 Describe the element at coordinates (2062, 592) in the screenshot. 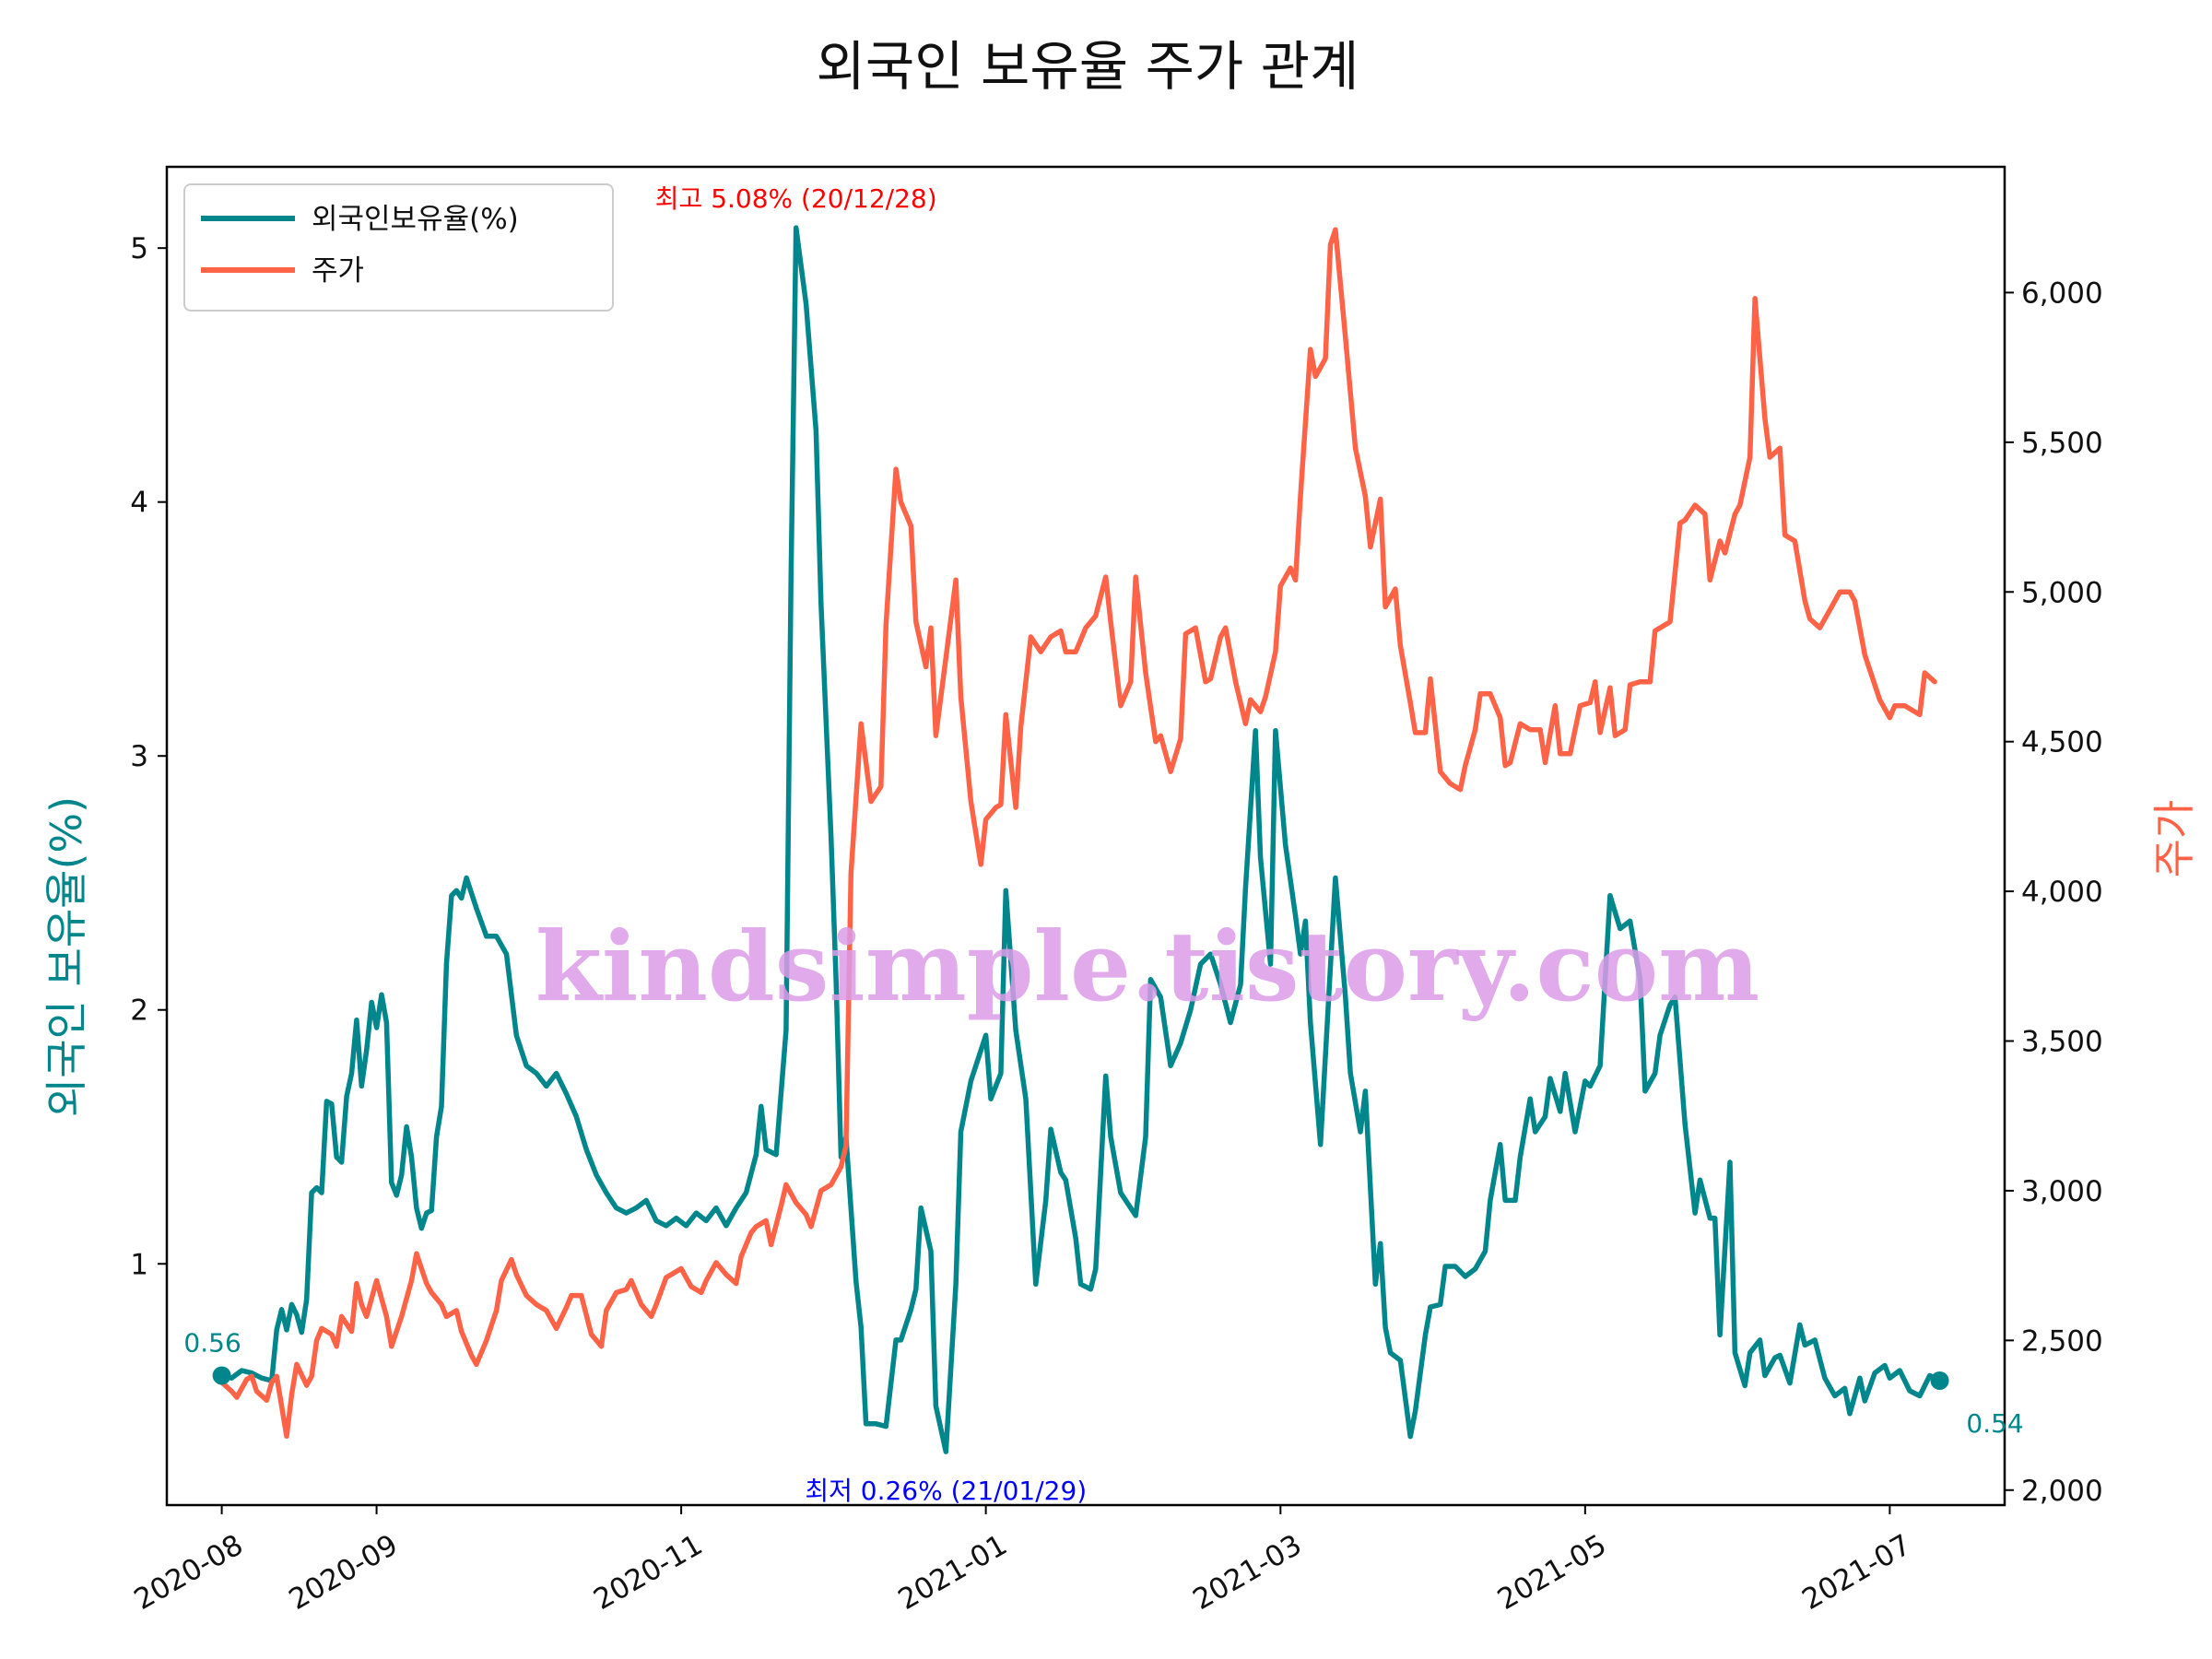

I see `y-right-tick-label: 5,000` at that location.